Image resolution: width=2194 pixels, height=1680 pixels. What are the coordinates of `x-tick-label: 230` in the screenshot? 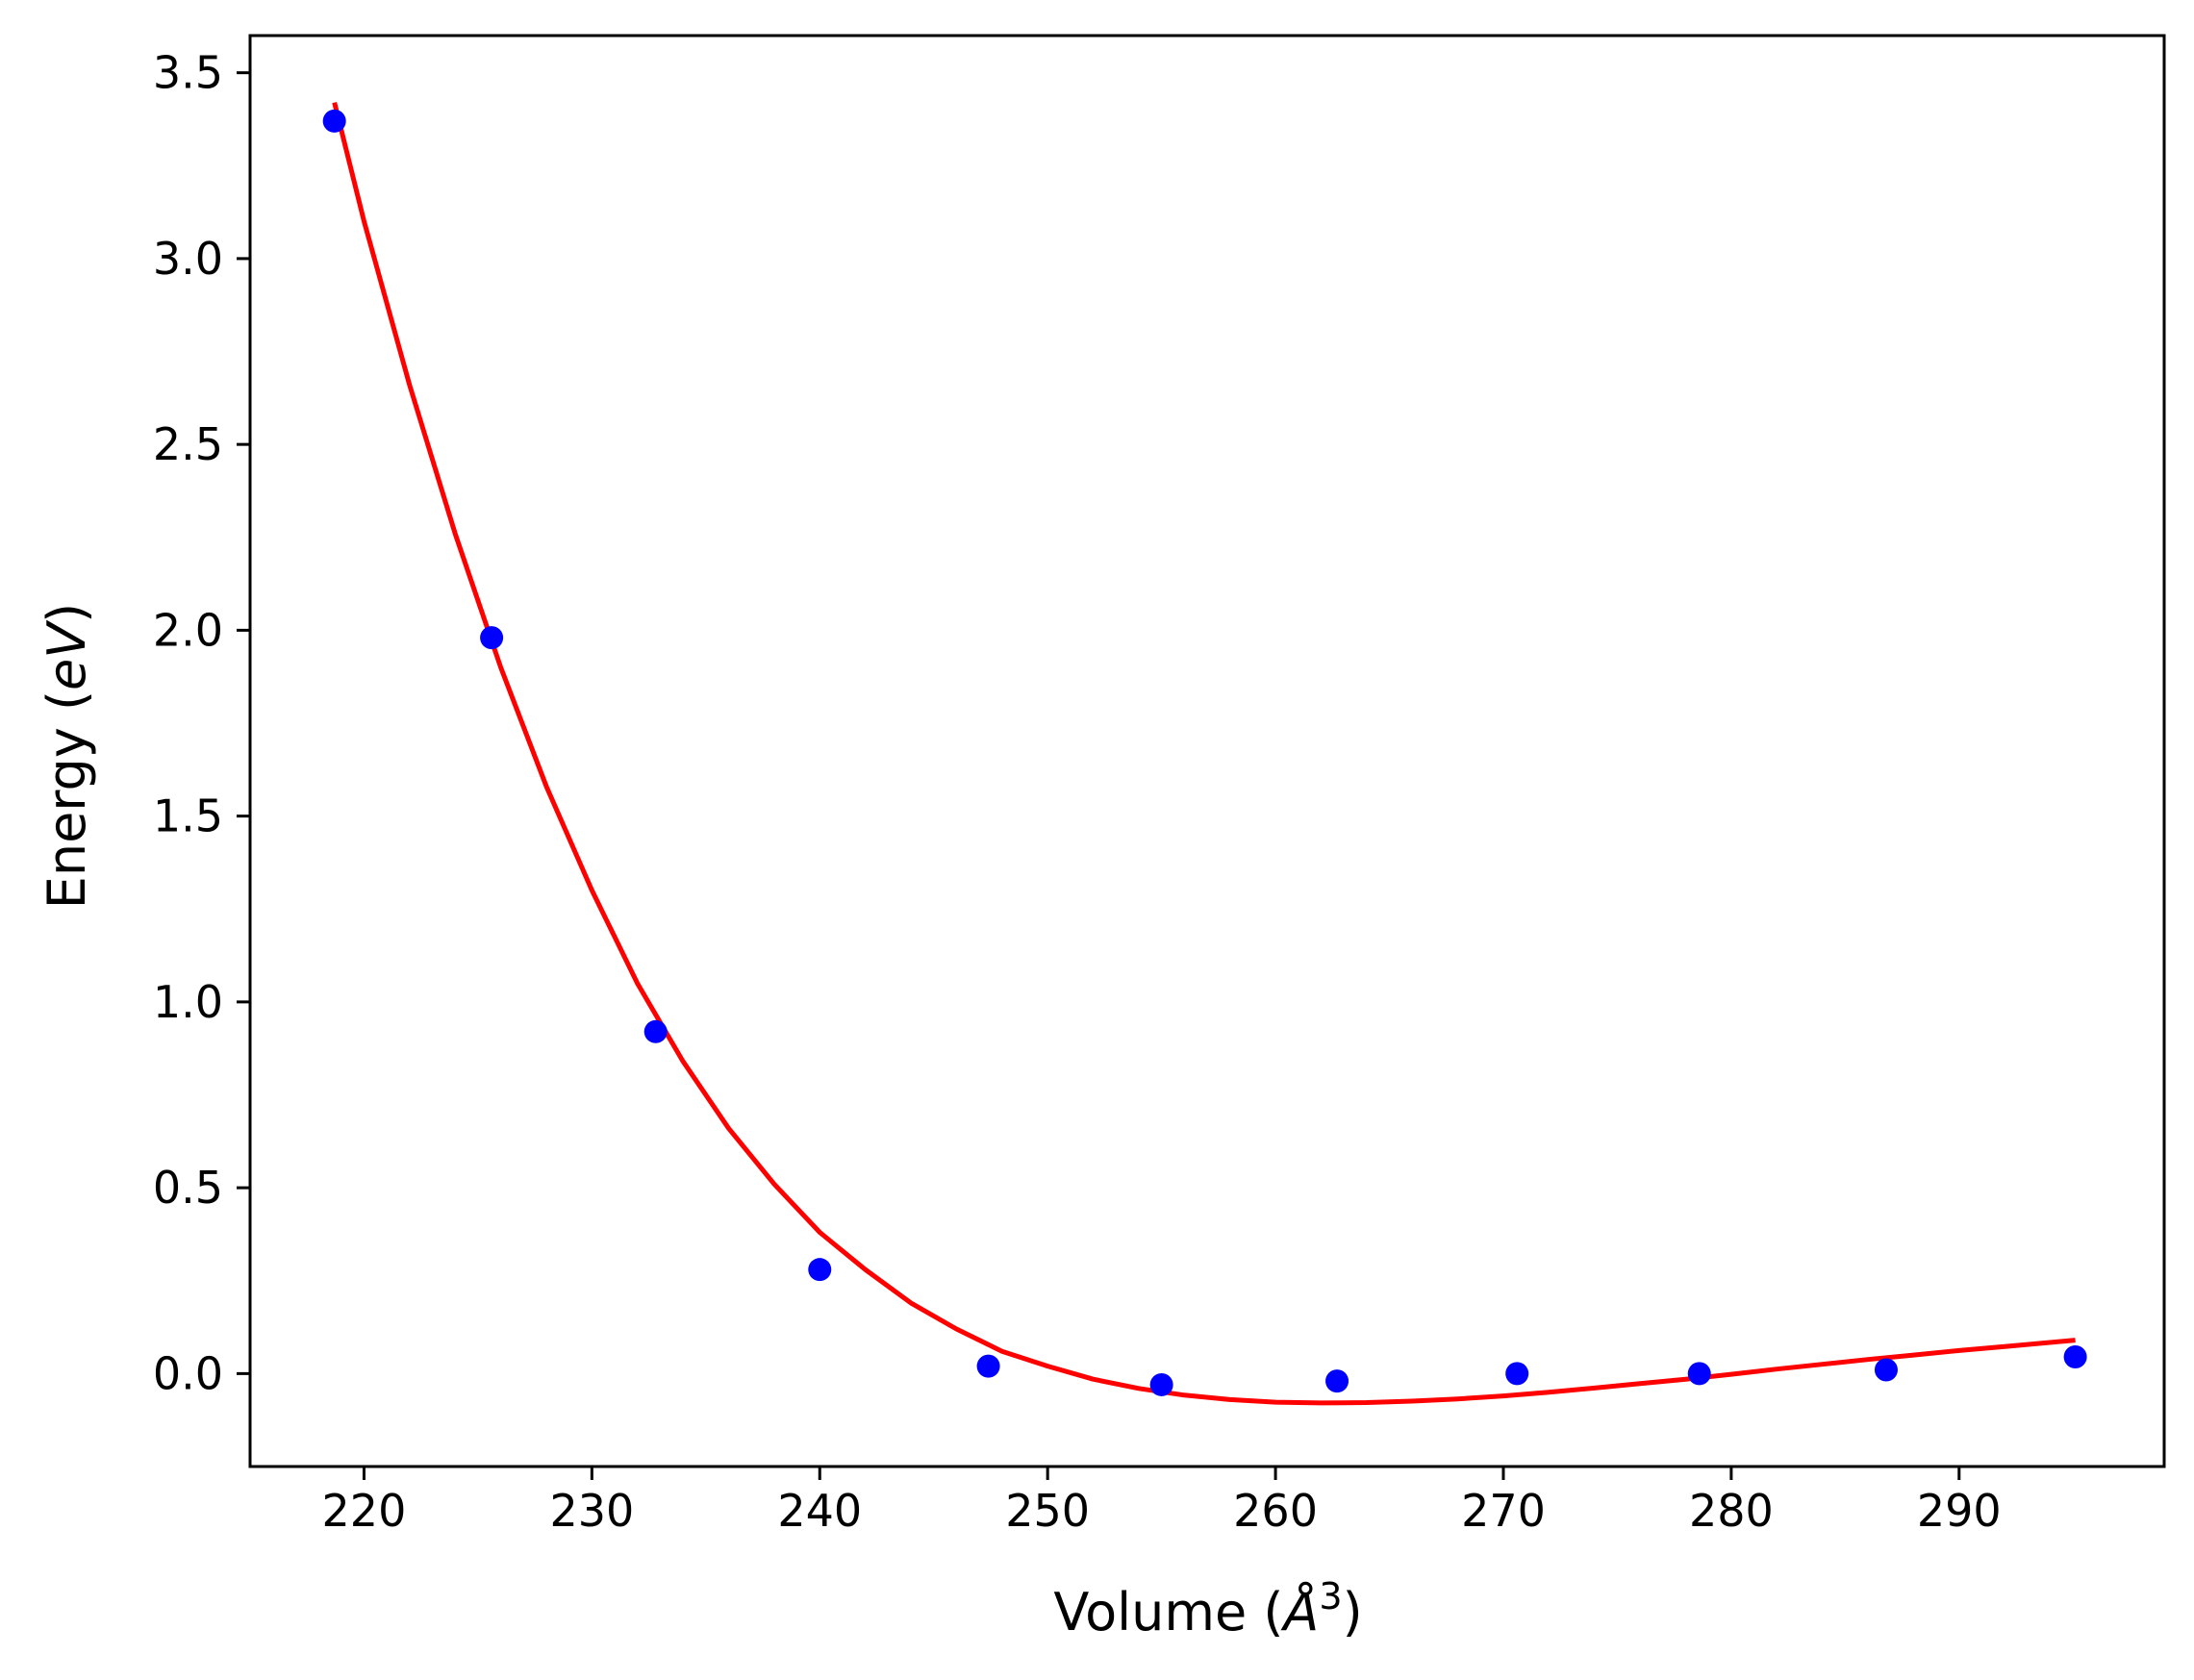 It's located at (591, 1511).